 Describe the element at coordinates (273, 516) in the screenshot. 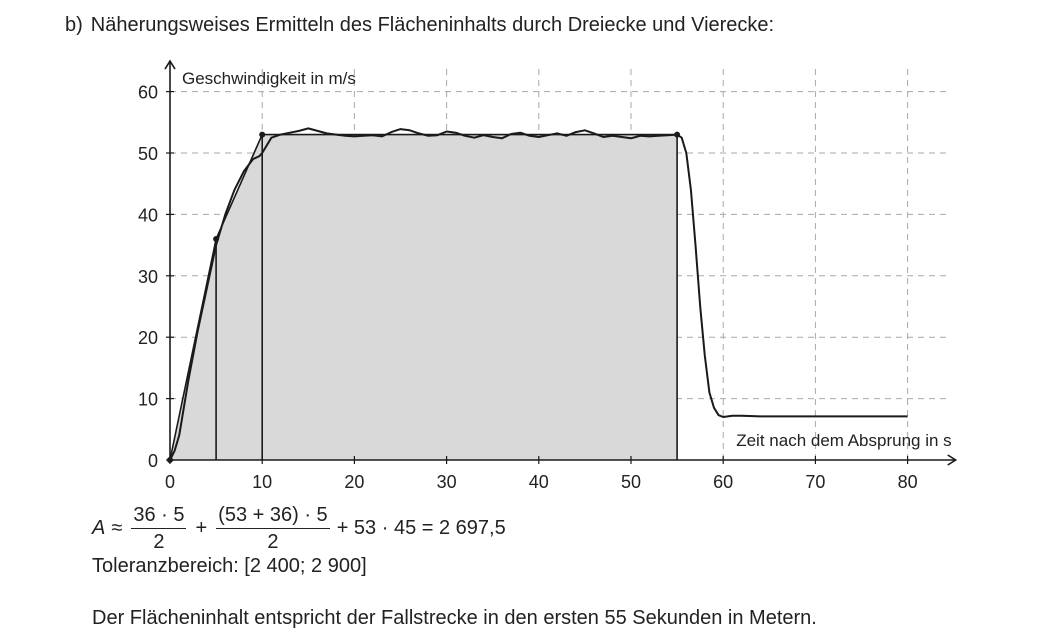

I see `fraction-trapezoid-numerator: (53 + 36) · 5` at that location.